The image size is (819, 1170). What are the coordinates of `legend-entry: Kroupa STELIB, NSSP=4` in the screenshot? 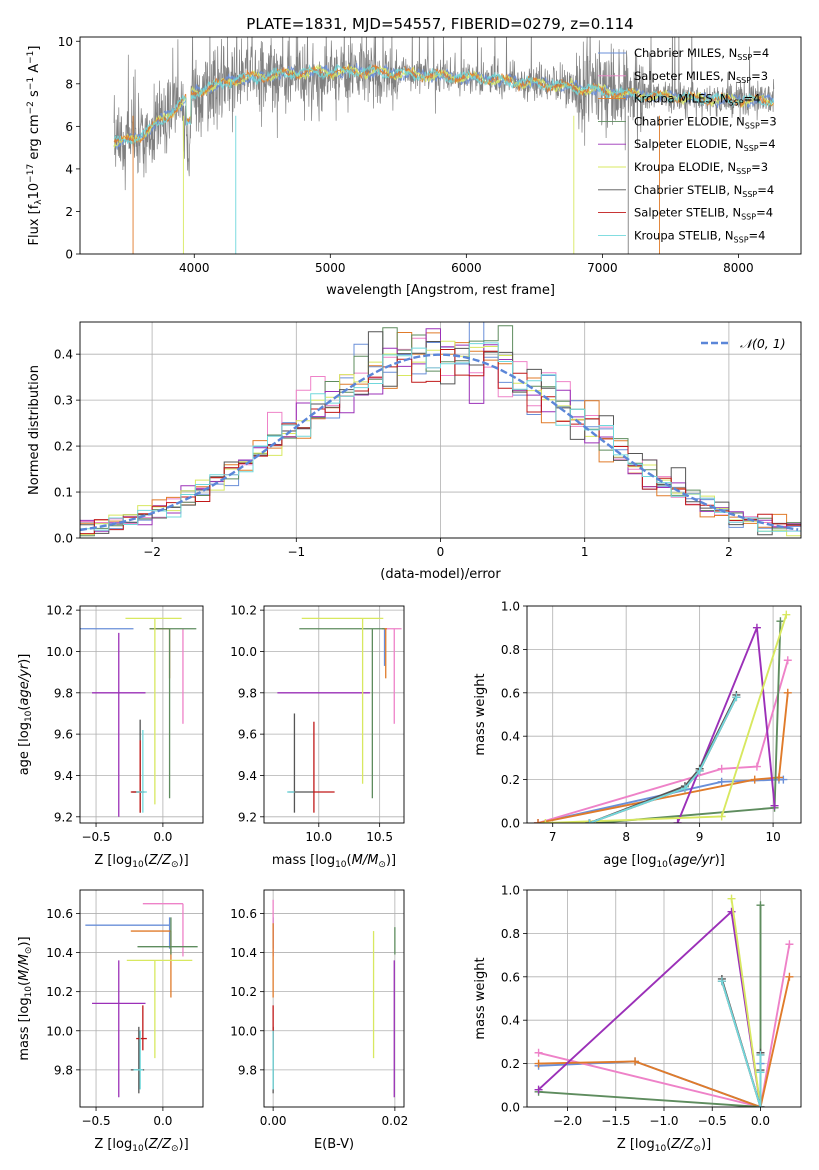 It's located at (699, 236).